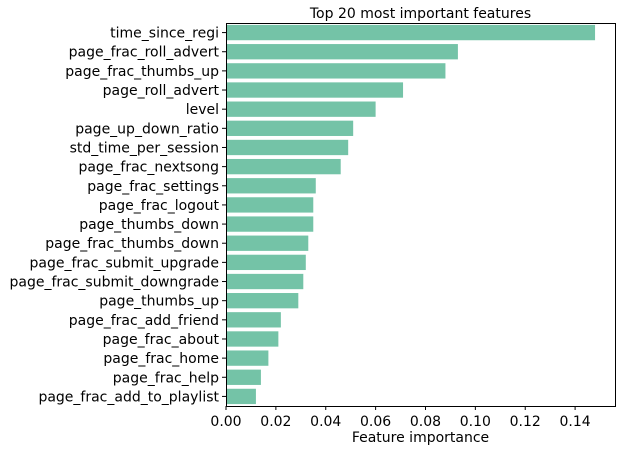  Describe the element at coordinates (243, 377) in the screenshot. I see `bar-page_frac_help` at that location.